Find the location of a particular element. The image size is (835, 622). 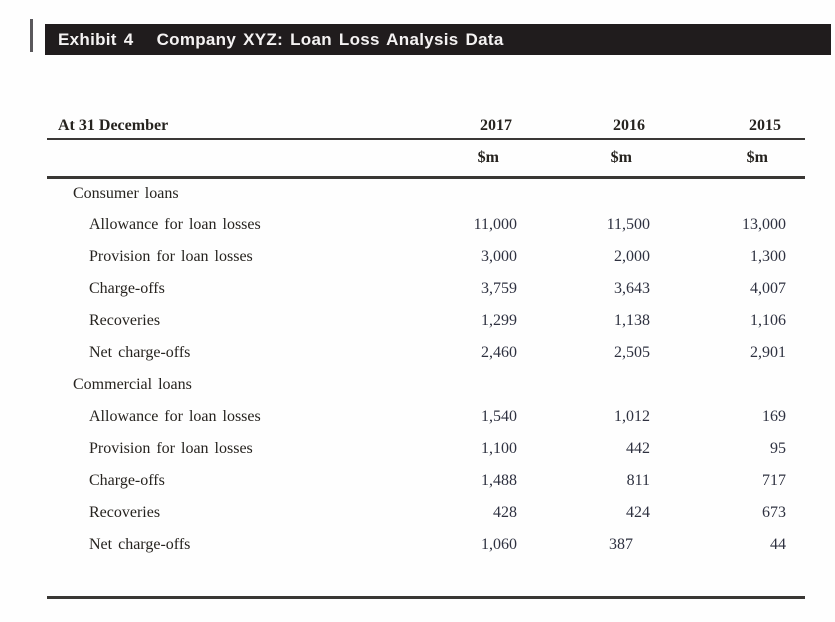

value-2017: 3,759 is located at coordinates (499, 288).